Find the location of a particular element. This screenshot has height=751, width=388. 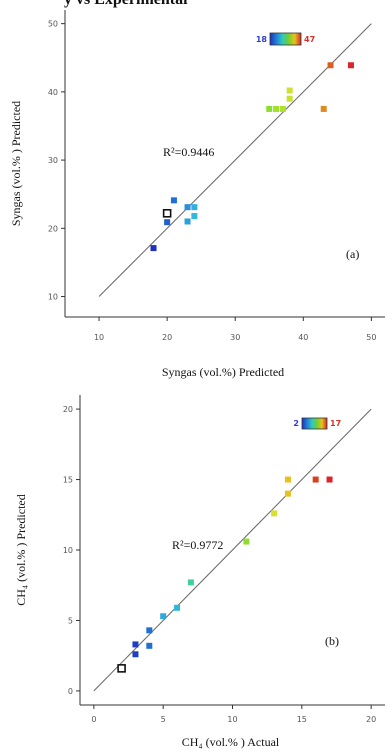

x-tick-label: 40 is located at coordinates (303, 337).